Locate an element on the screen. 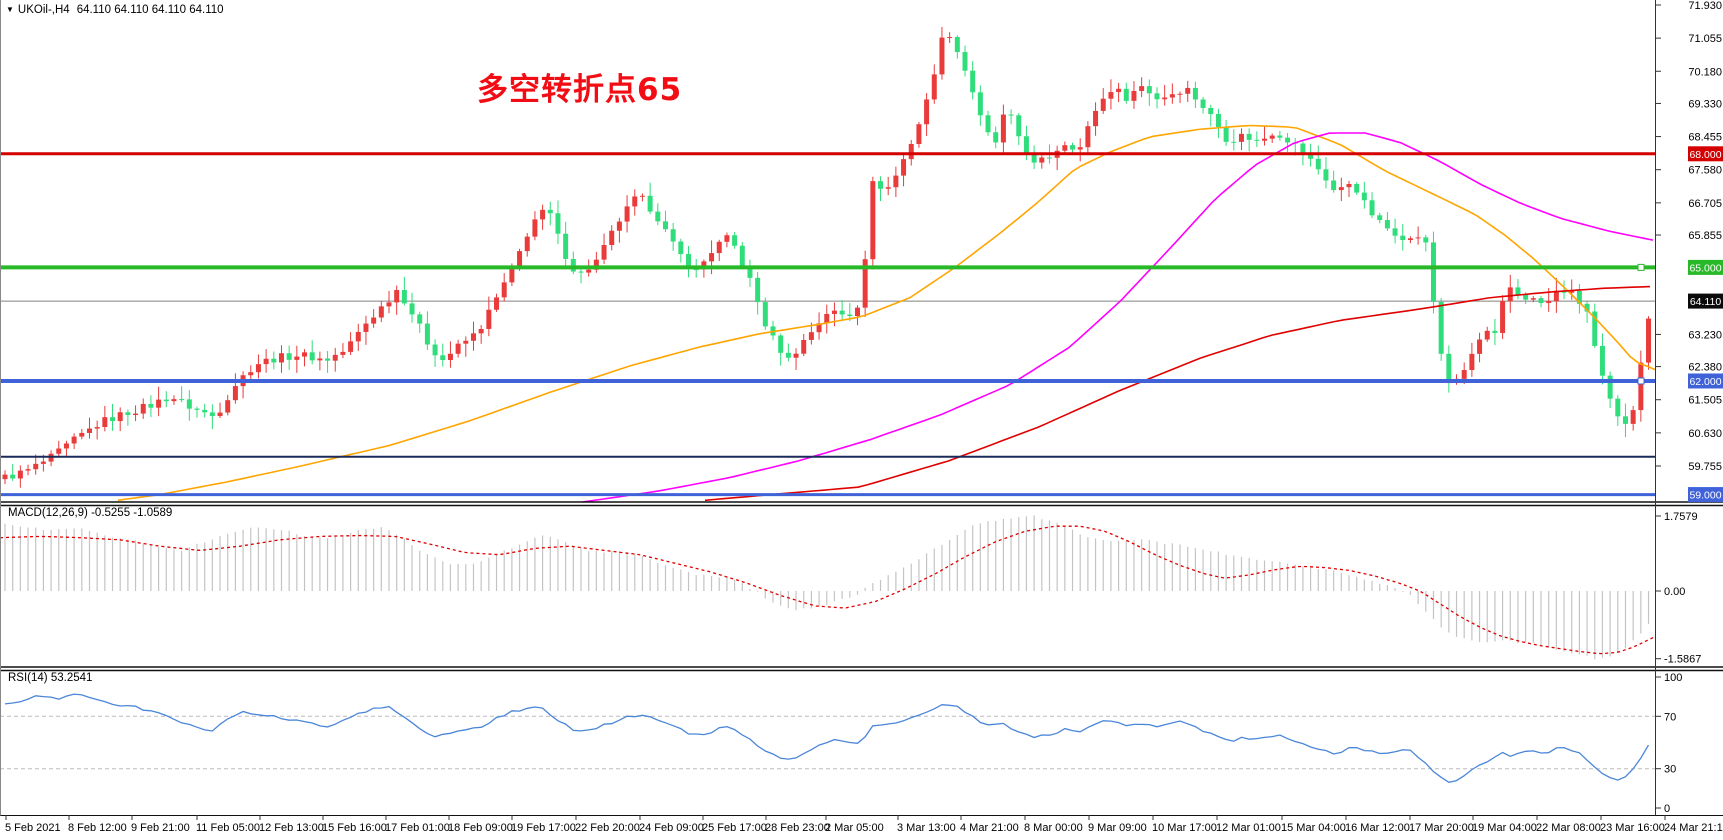 Image resolution: width=1723 pixels, height=840 pixels. svg-text: -1.5867 is located at coordinates (1682, 660).